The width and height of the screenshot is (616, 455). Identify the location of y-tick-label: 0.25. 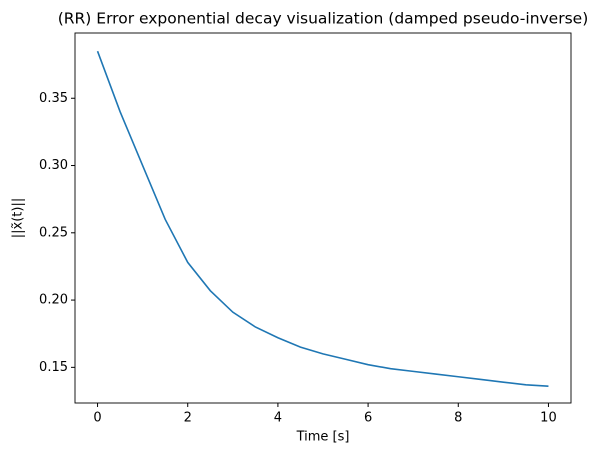
(53, 232).